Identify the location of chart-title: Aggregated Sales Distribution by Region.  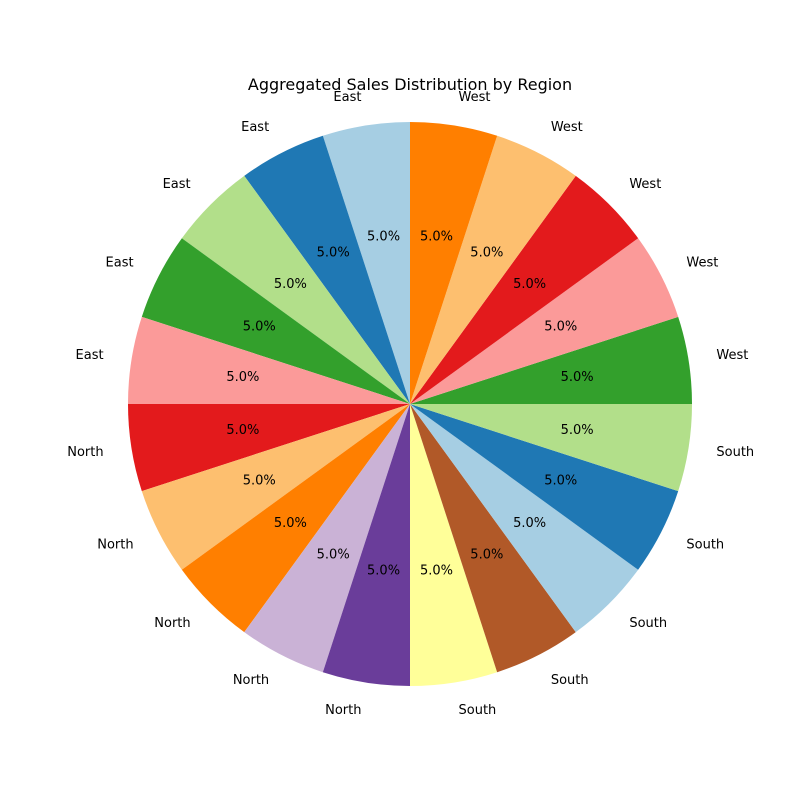
(410, 84).